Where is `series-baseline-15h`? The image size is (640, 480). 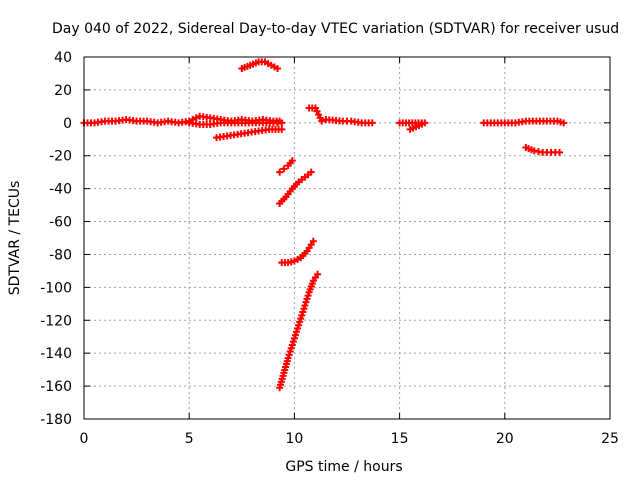
series-baseline-15h is located at coordinates (412, 126).